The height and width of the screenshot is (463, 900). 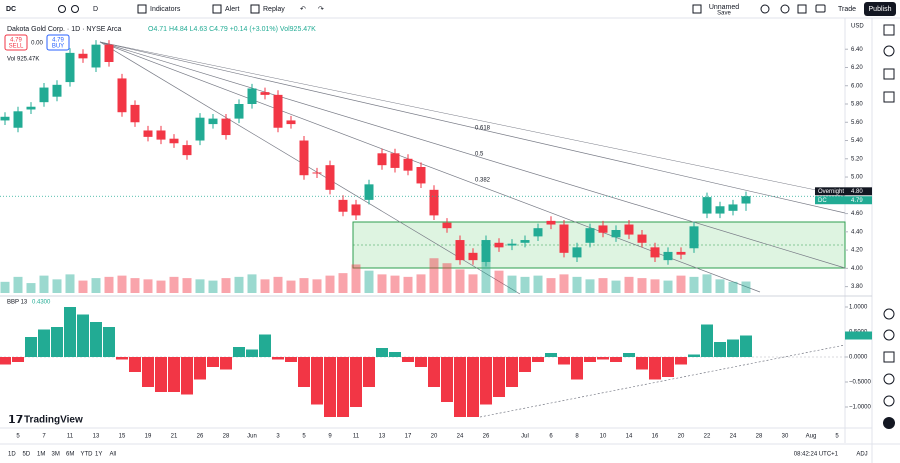 What do you see at coordinates (113, 455) in the screenshot?
I see `range-button: All` at bounding box center [113, 455].